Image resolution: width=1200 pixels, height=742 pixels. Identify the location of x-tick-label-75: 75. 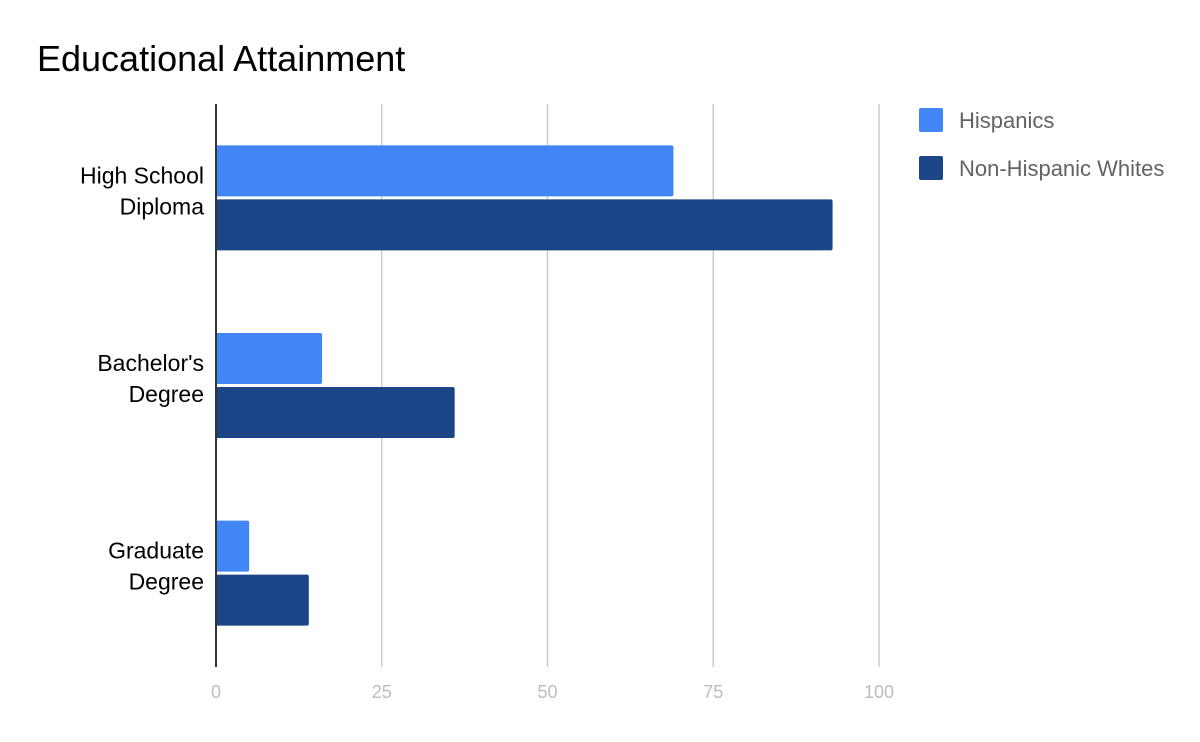
(713, 692).